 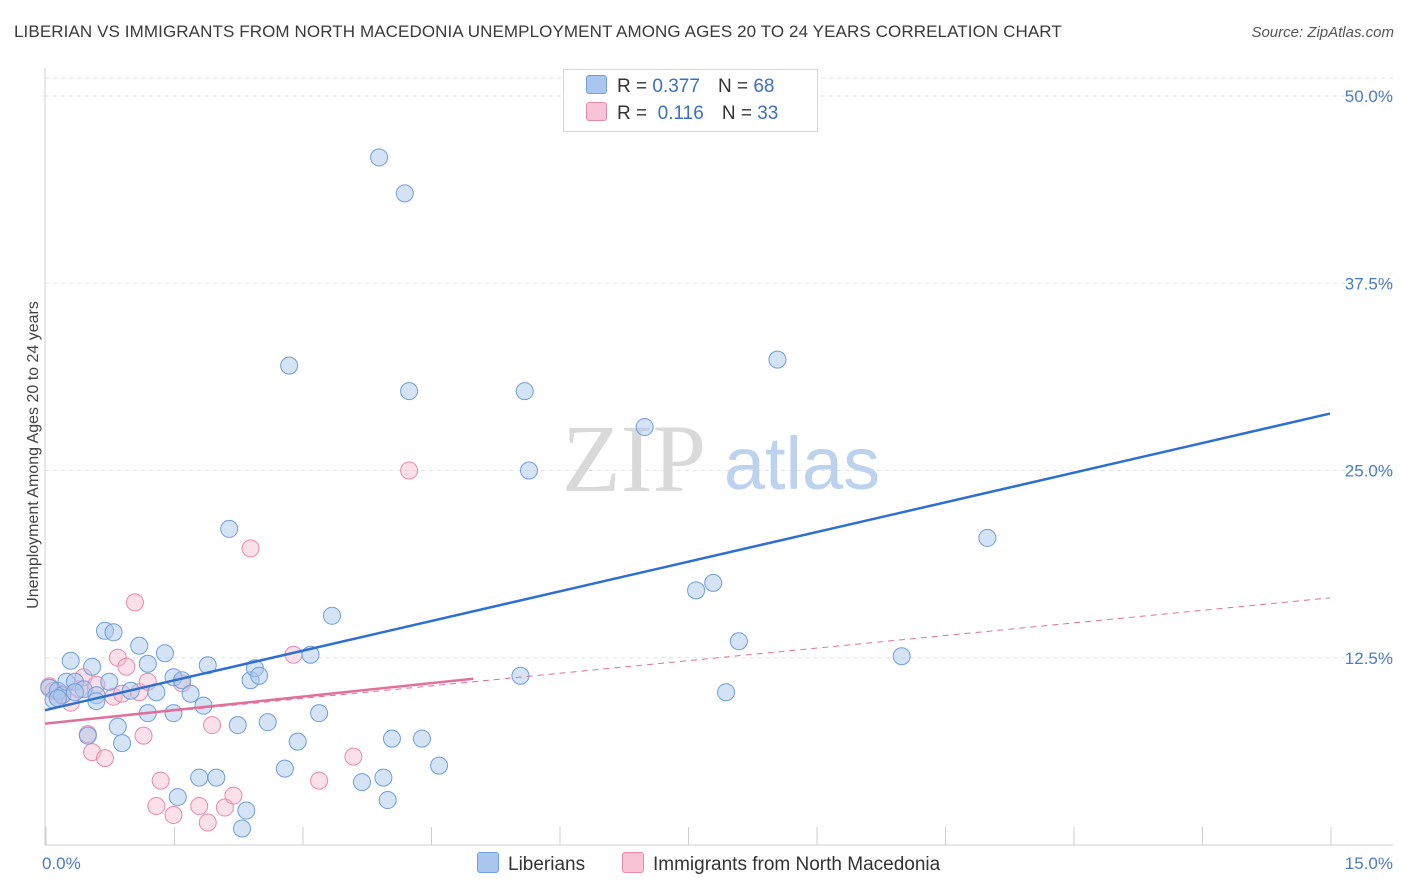 I want to click on y-tick-label: 37.5%, so click(x=1369, y=283).